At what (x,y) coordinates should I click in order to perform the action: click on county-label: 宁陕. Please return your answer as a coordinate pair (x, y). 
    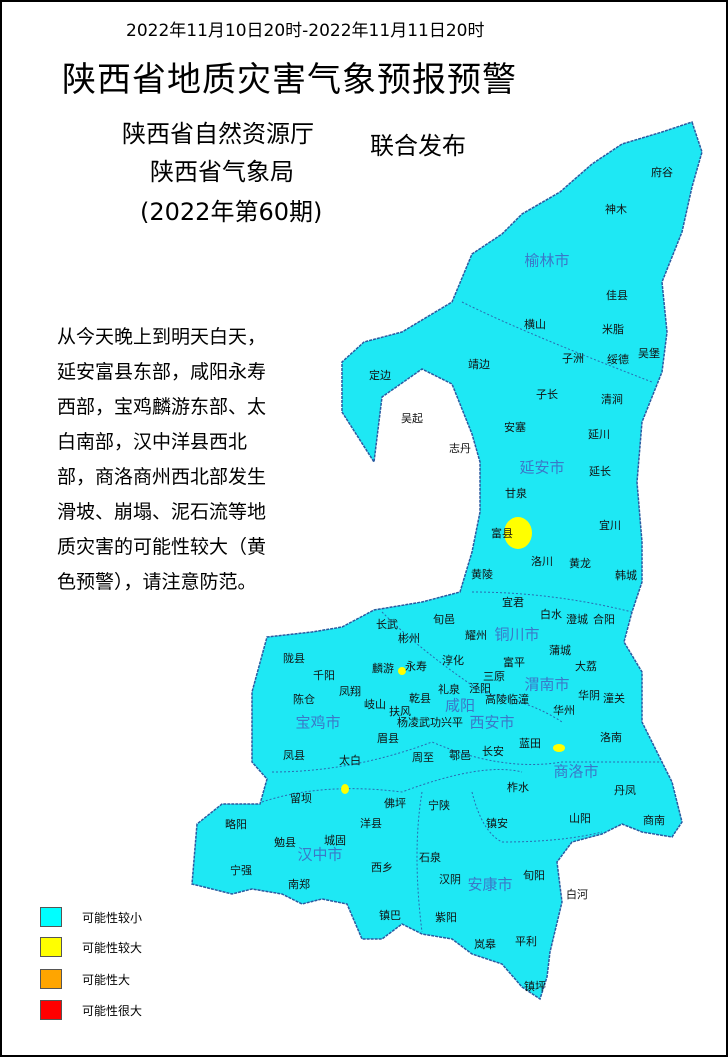
    Looking at the image, I should click on (439, 805).